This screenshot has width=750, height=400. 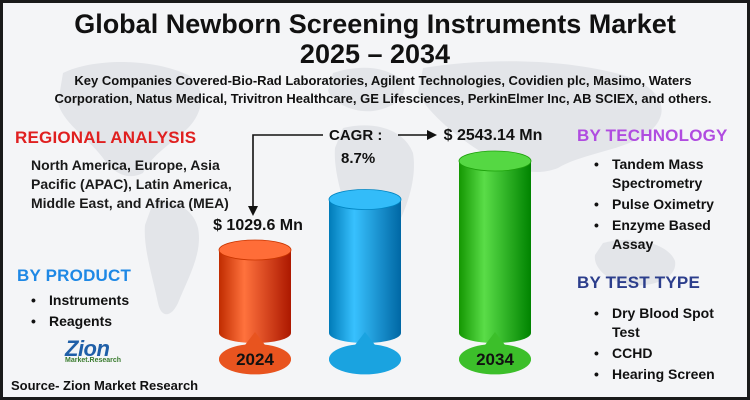 I want to click on list-item: • Reagents, so click(x=72, y=321).